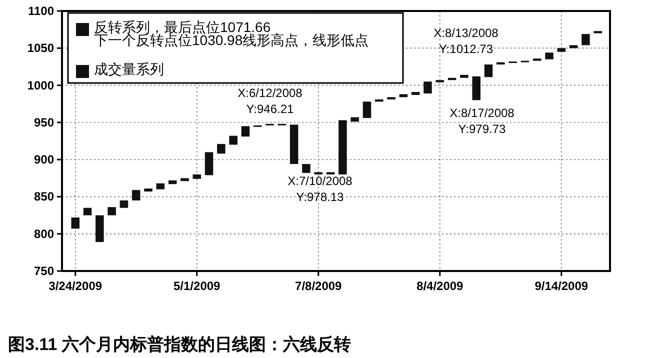 Image resolution: width=652 pixels, height=358 pixels. What do you see at coordinates (129, 69) in the screenshot?
I see `legend-label: 成交量系列` at bounding box center [129, 69].